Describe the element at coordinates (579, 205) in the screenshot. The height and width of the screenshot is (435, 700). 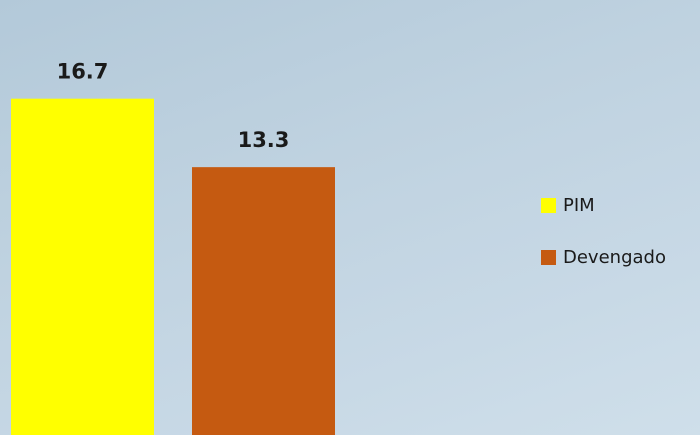
I see `legend-label-pim: PIM` at that location.